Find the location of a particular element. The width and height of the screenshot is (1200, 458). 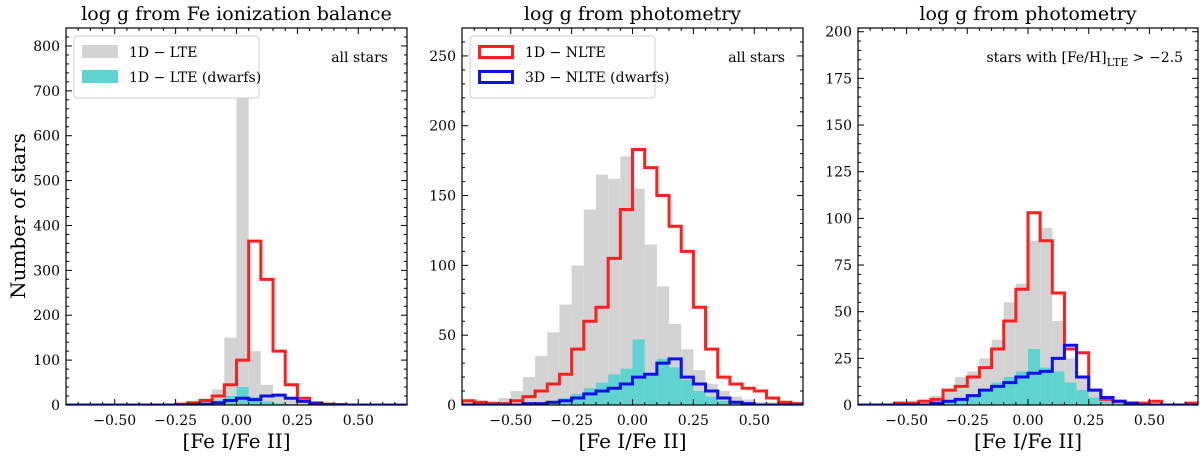

y-tick-label: 75 is located at coordinates (843, 266).